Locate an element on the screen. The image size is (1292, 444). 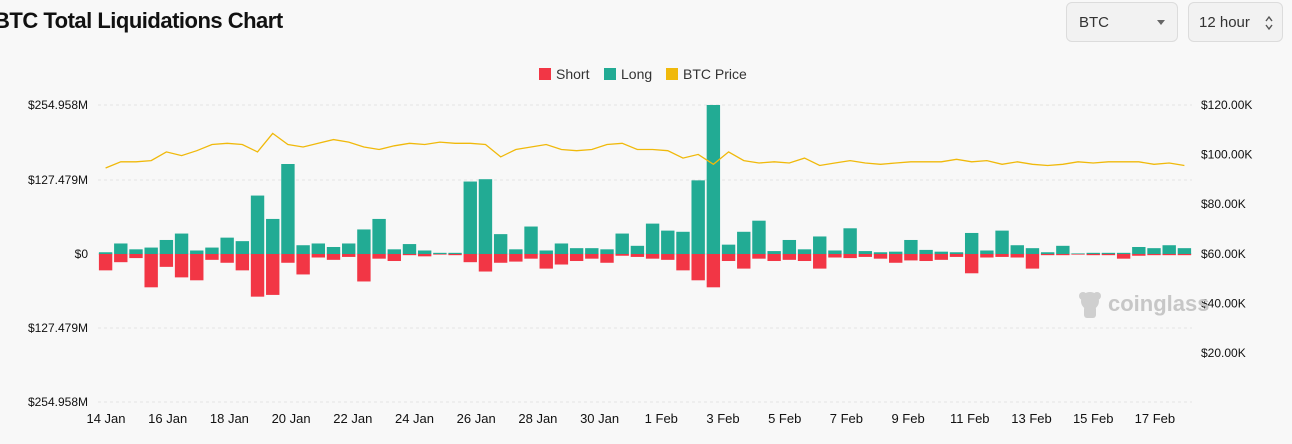
interval-select: 12 hour is located at coordinates (1235, 22).